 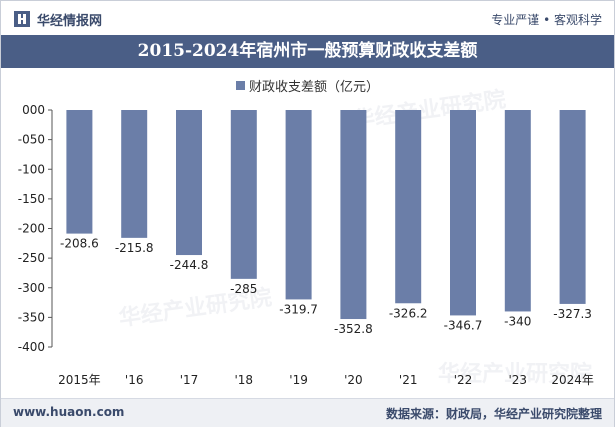 What do you see at coordinates (408, 313) in the screenshot?
I see `data-label: -326.2` at bounding box center [408, 313].